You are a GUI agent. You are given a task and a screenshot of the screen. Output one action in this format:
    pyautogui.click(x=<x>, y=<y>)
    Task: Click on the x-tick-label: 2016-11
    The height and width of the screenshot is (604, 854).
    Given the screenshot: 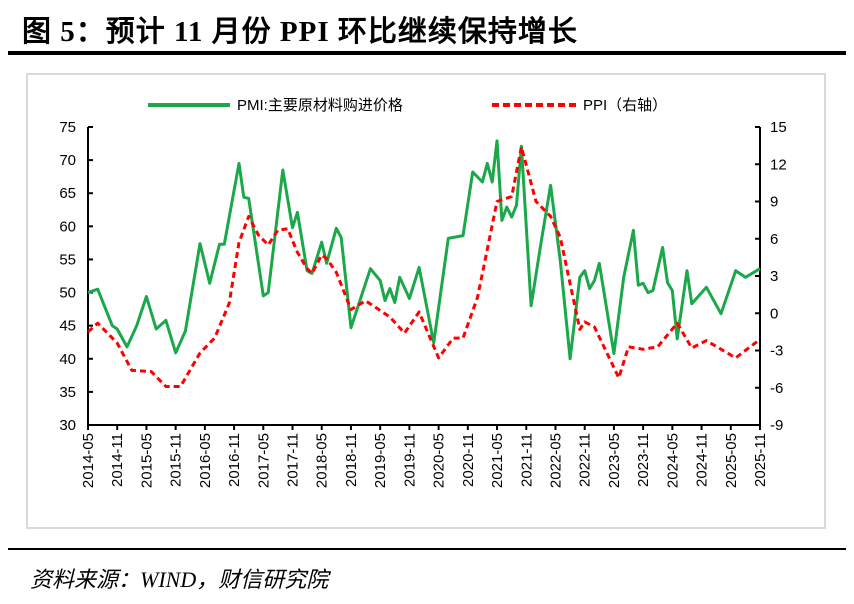 What is the action you would take?
    pyautogui.click(x=234, y=460)
    